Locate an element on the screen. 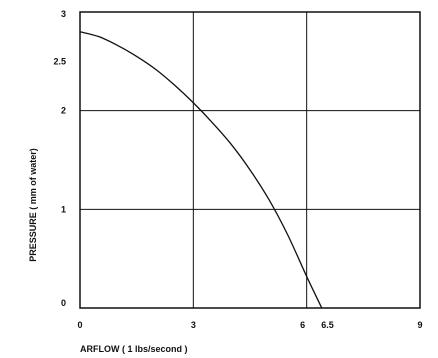 This screenshot has height=358, width=438. y-tick-label: 2.5 is located at coordinates (59, 61).